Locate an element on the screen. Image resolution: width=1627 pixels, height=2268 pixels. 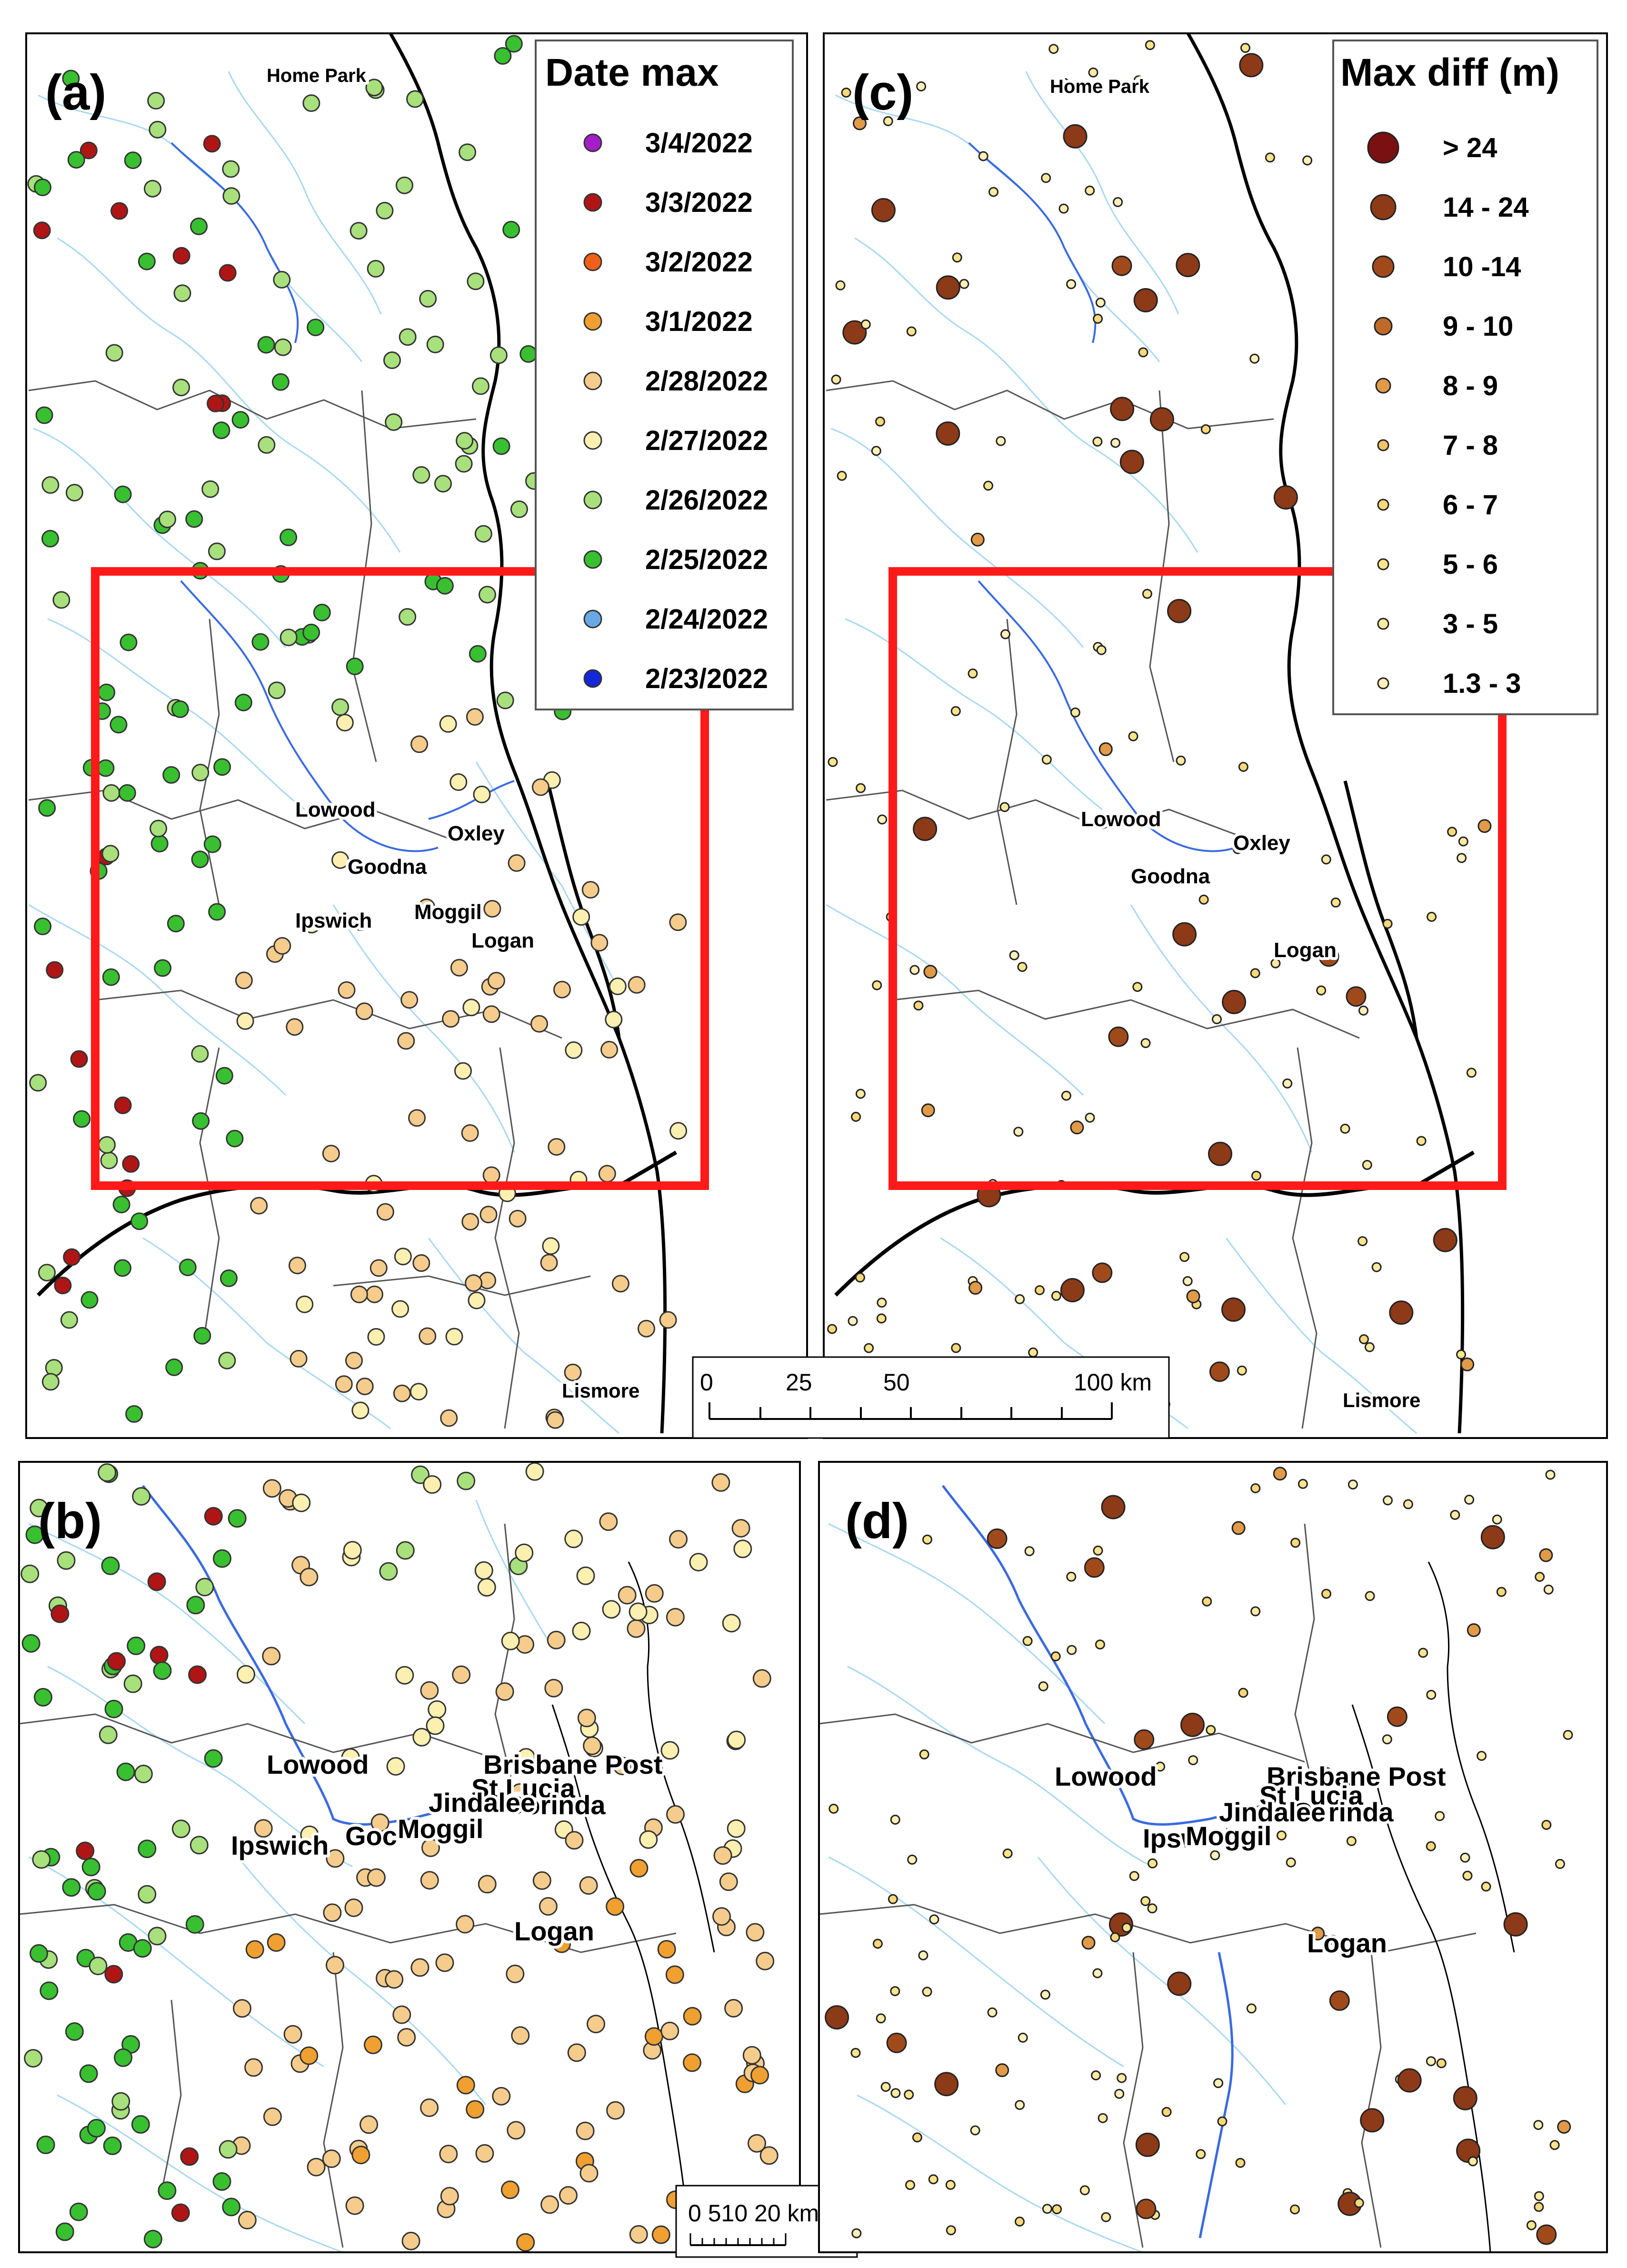
label-goodna-b: Goc is located at coordinates (371, 1836).